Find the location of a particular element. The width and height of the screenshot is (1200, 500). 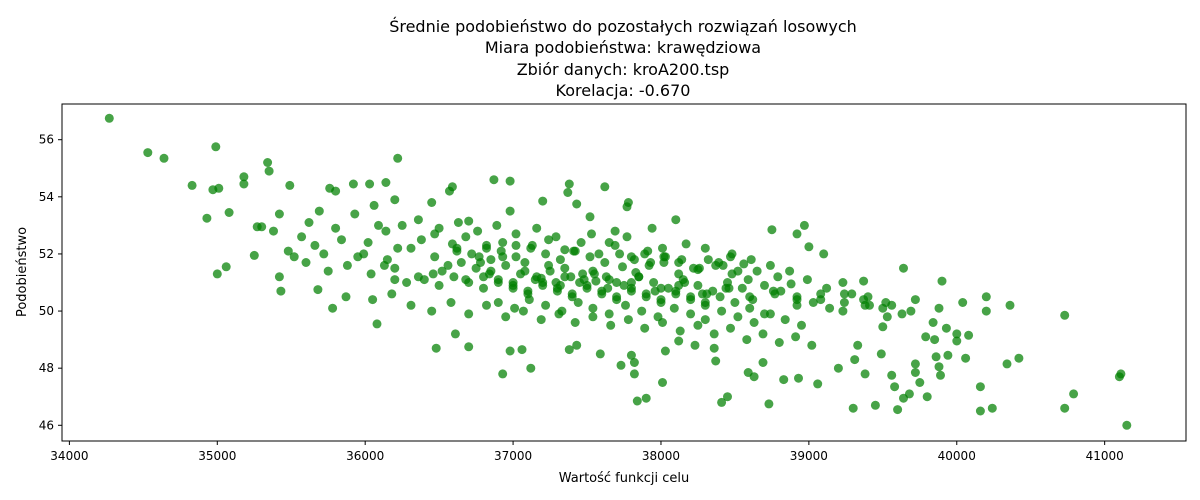

y-axis-label: Podobieństwo is located at coordinates (22, 272).